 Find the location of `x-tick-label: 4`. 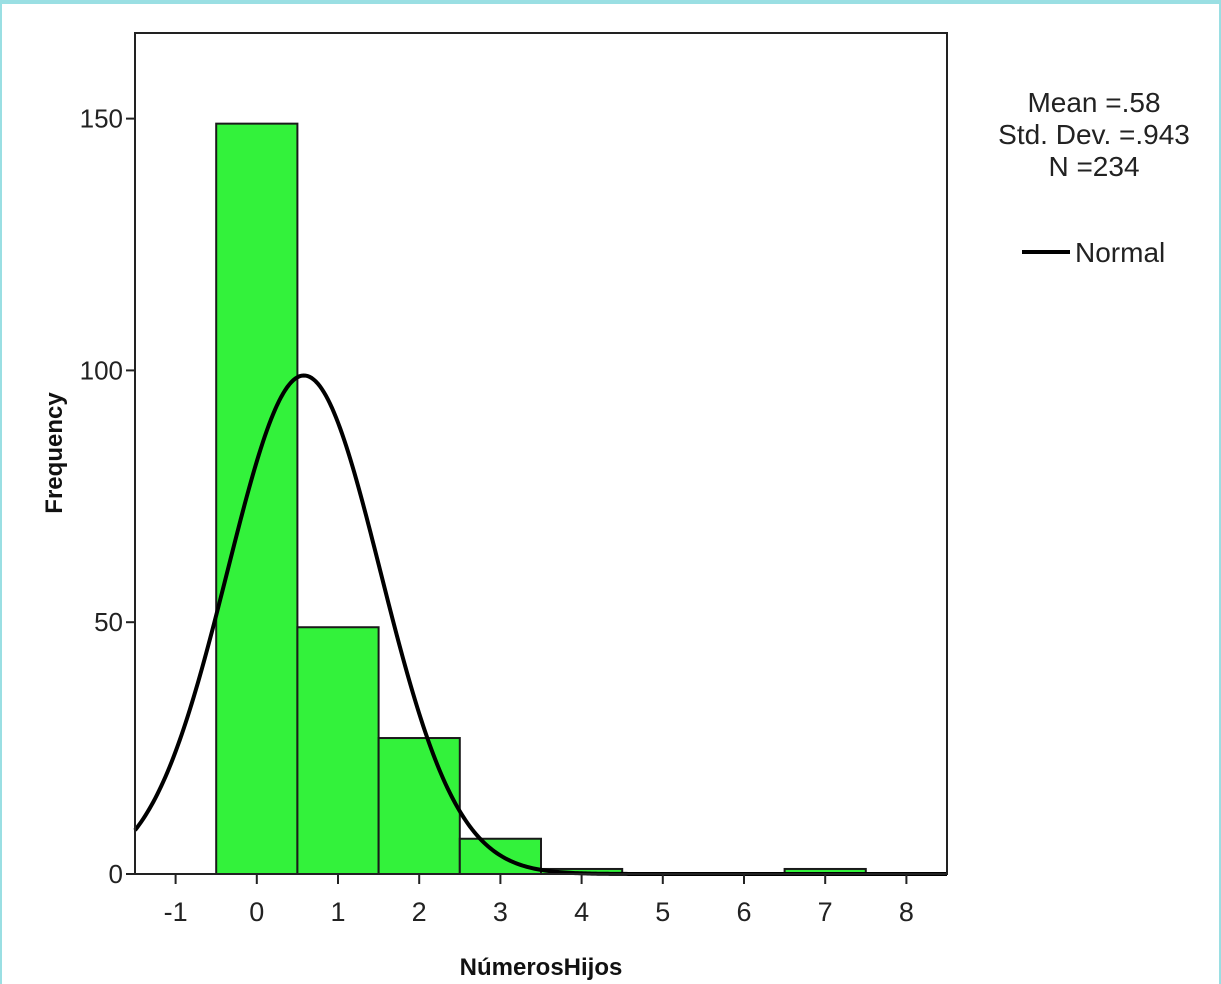

x-tick-label: 4 is located at coordinates (581, 912).